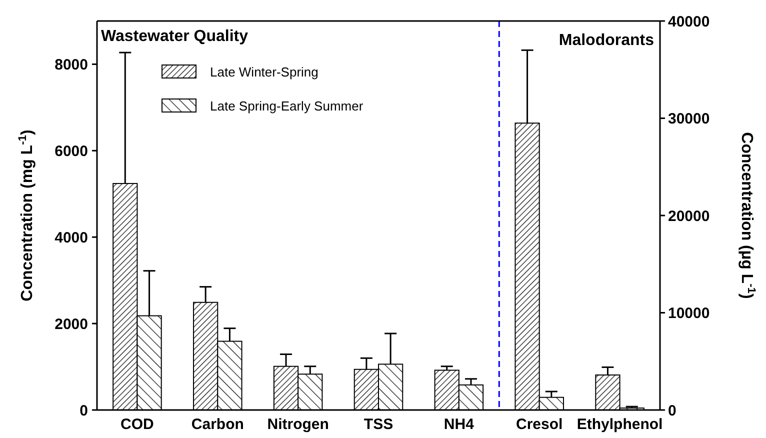 This screenshot has height=438, width=766. I want to click on y-tick-label: 4000, so click(71, 237).